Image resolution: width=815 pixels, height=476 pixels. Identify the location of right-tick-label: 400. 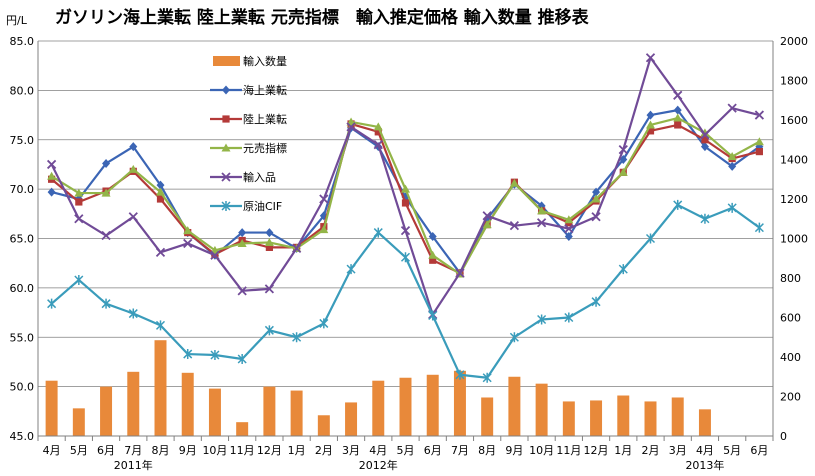
(790, 357).